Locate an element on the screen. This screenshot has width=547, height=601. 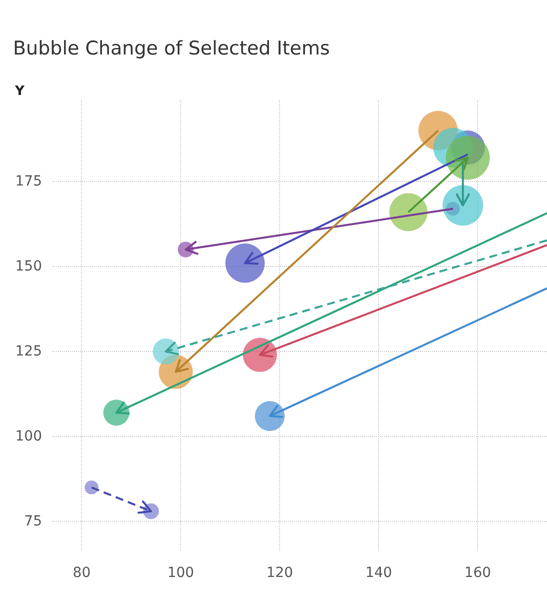
y-tick-label: 150 is located at coordinates (28, 266).